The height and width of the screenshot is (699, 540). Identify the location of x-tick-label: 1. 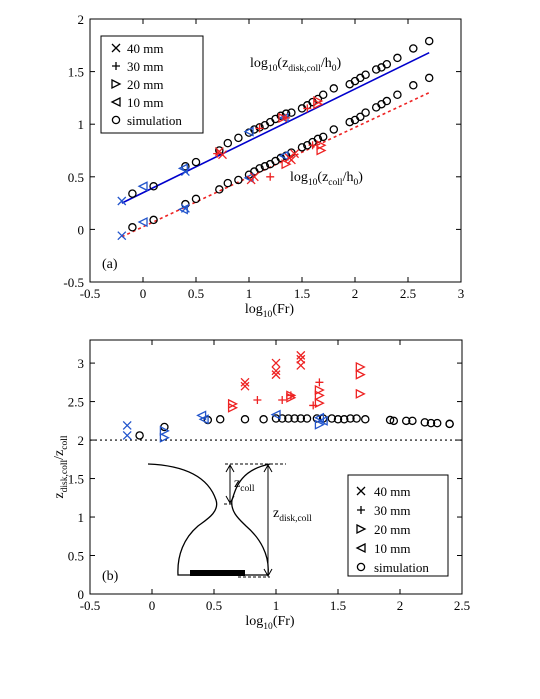
(249, 293).